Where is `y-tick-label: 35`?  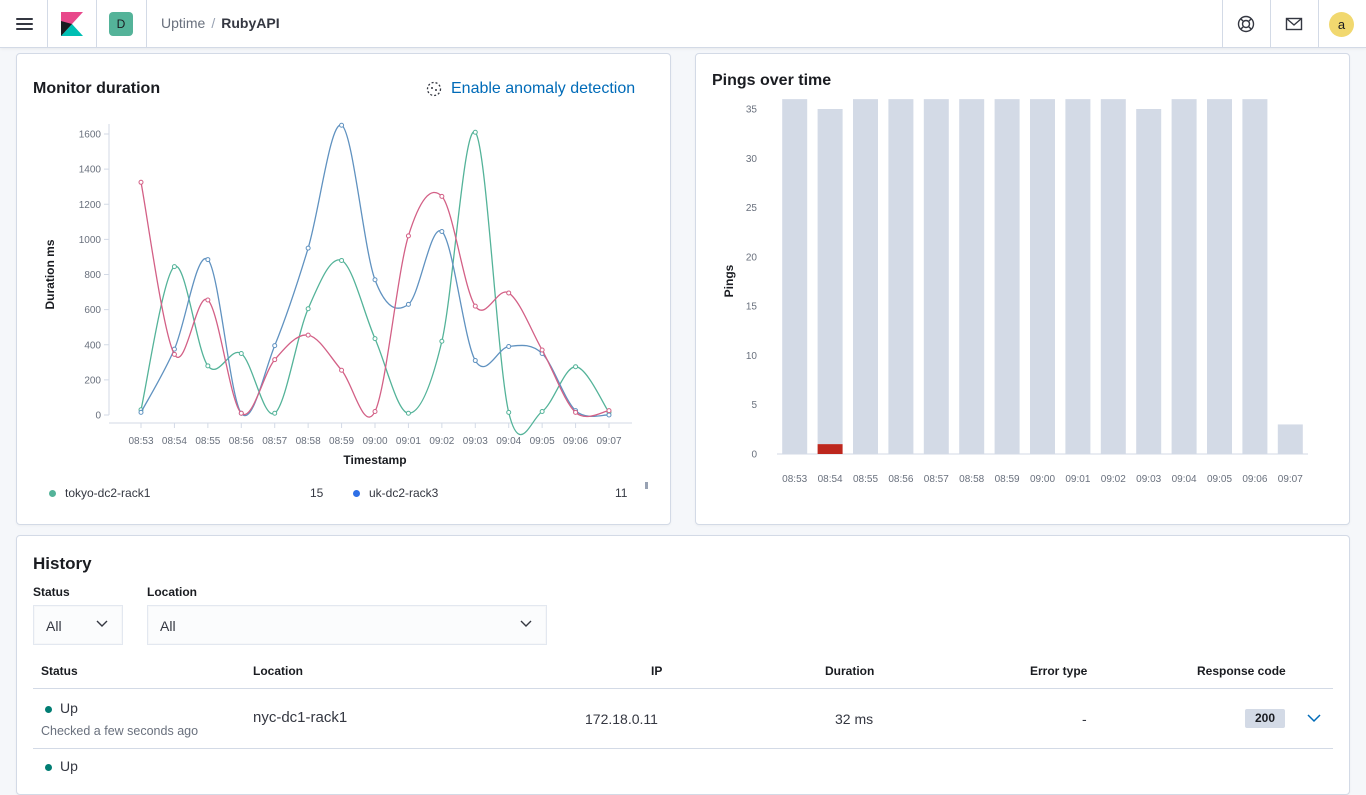 y-tick-label: 35 is located at coordinates (752, 110).